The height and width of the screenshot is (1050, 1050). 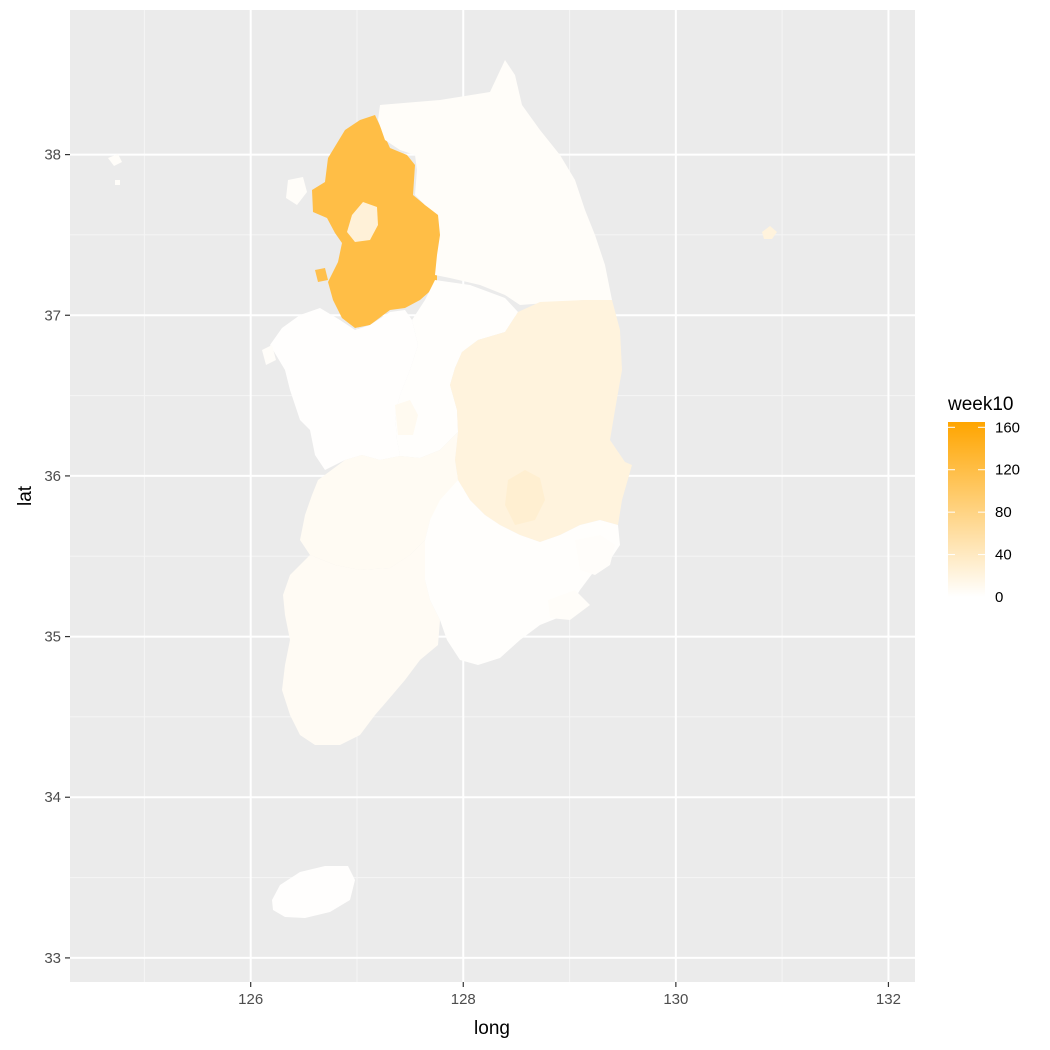 I want to click on region-jeju, so click(x=313, y=892).